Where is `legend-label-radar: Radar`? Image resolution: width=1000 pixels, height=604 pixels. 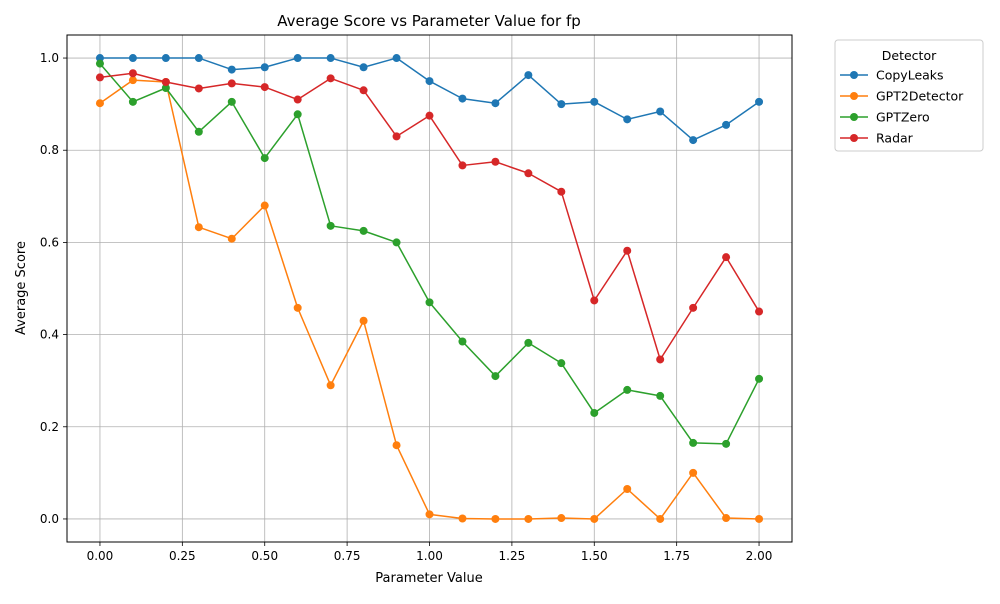
legend-label-radar: Radar is located at coordinates (895, 138).